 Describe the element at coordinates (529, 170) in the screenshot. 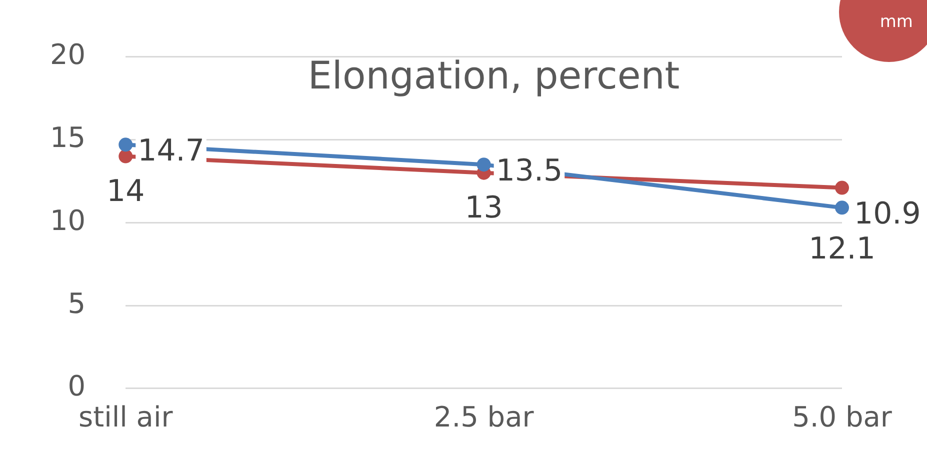

I see `data-label: 13.5` at that location.